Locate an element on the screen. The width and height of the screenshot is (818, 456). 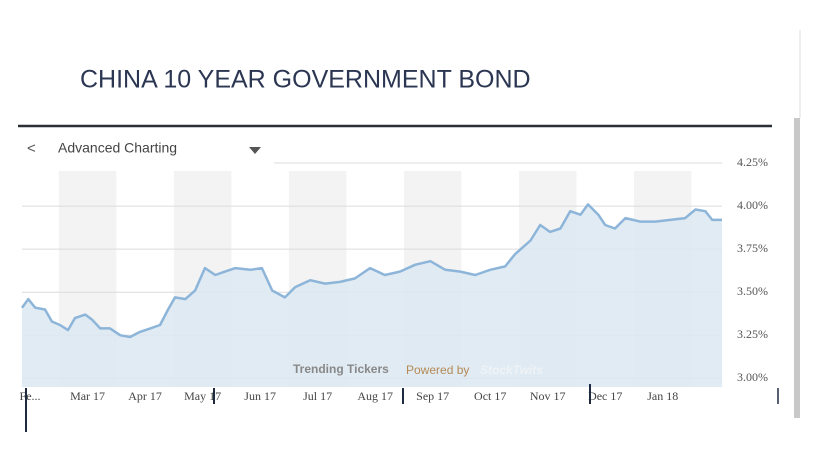
chart-title: CHINA 10 YEAR GOVERNMENT BOND is located at coordinates (305, 80).